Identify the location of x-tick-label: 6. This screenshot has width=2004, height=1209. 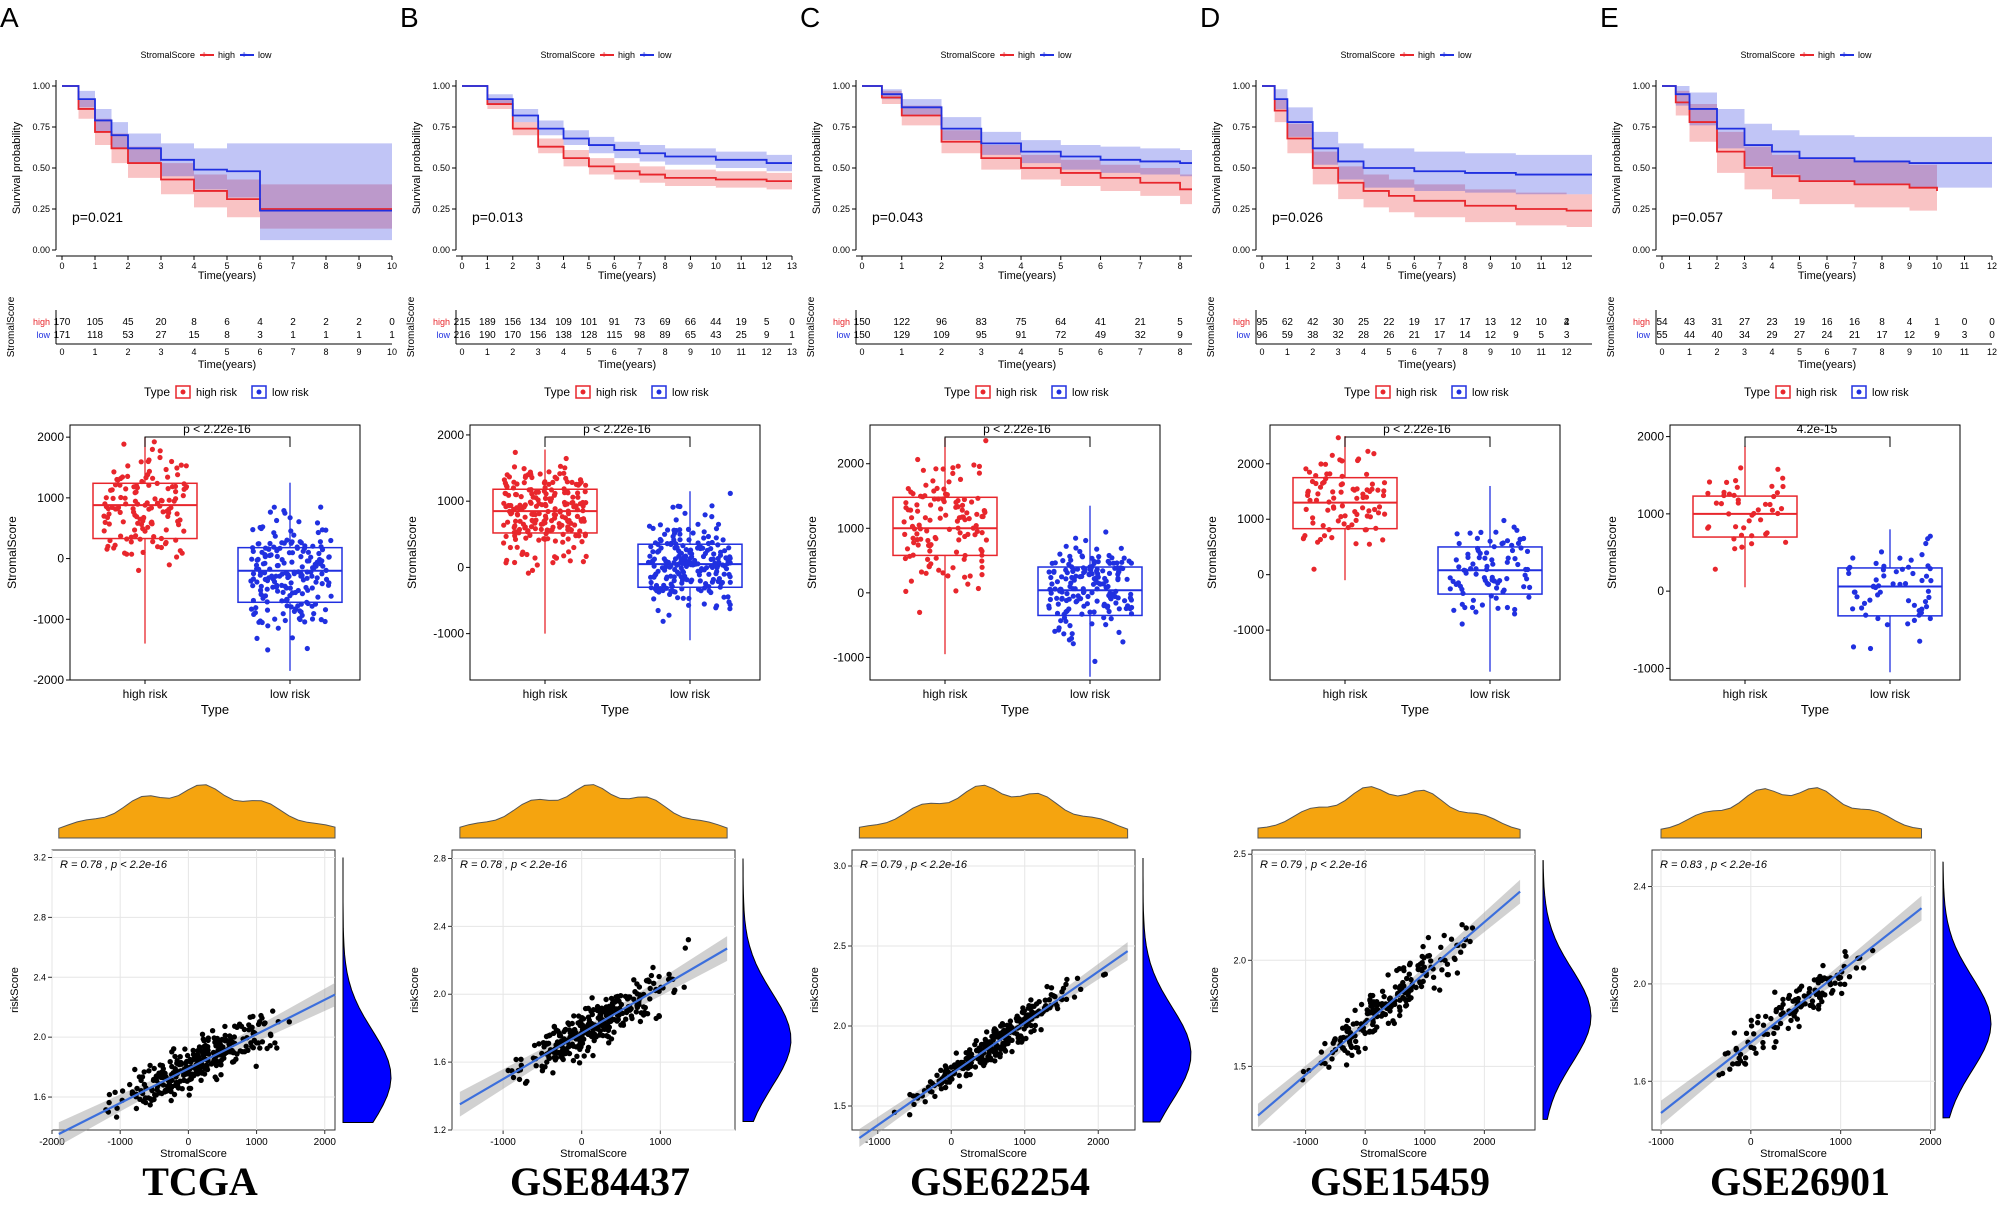
(614, 266).